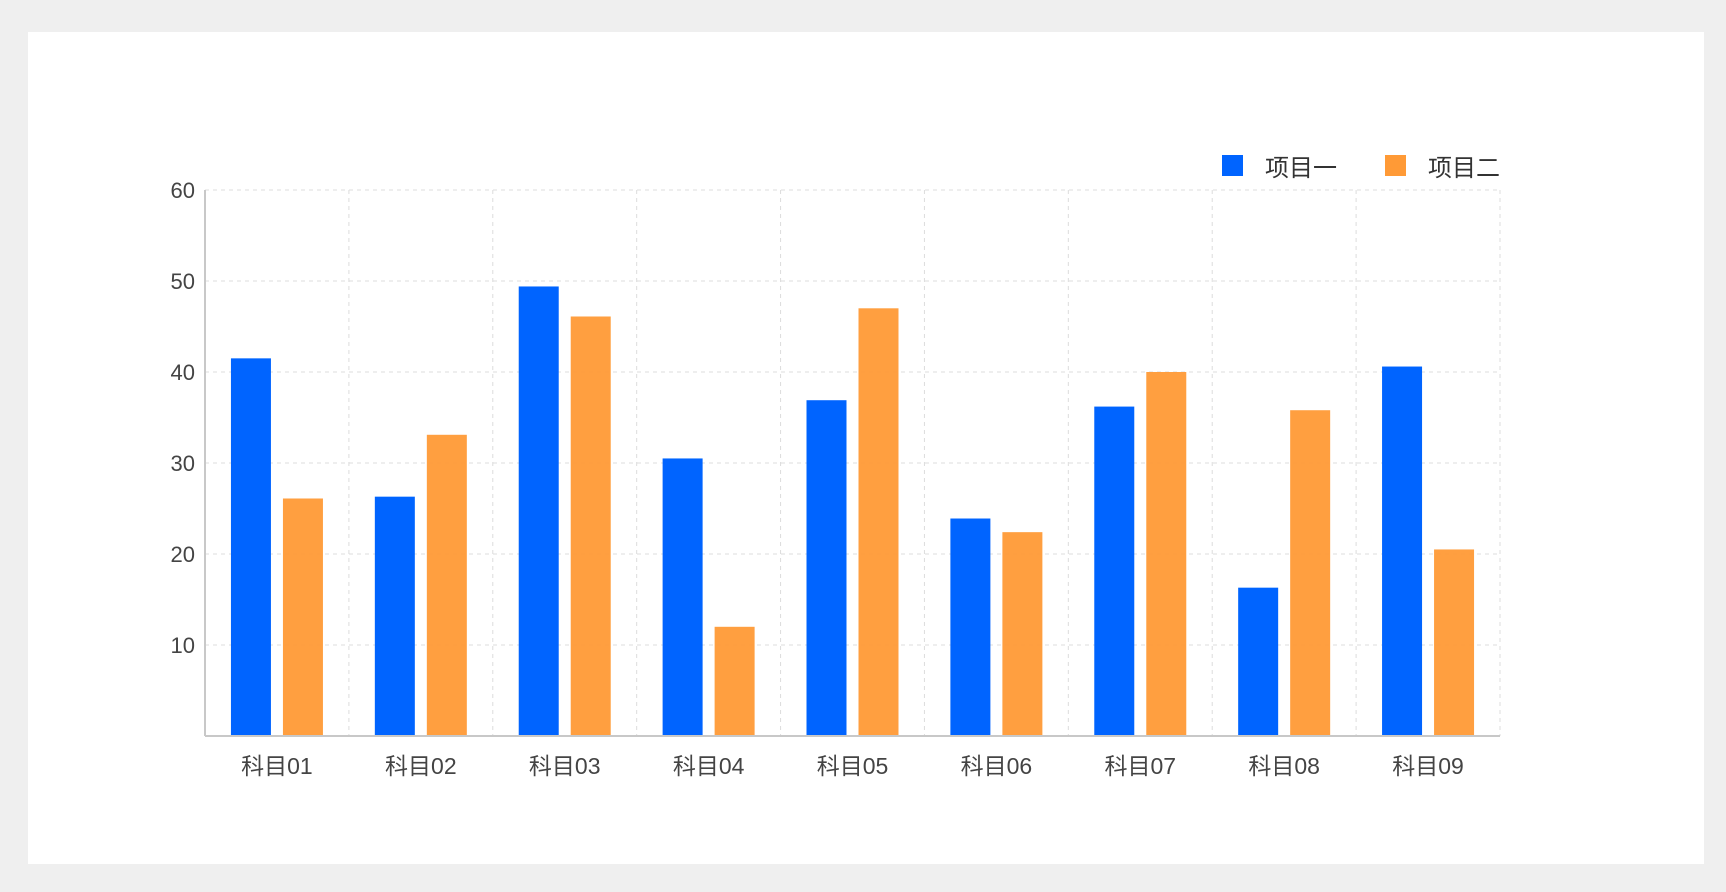 The height and width of the screenshot is (892, 1726). Describe the element at coordinates (183, 281) in the screenshot. I see `y-tick-label: 50` at that location.